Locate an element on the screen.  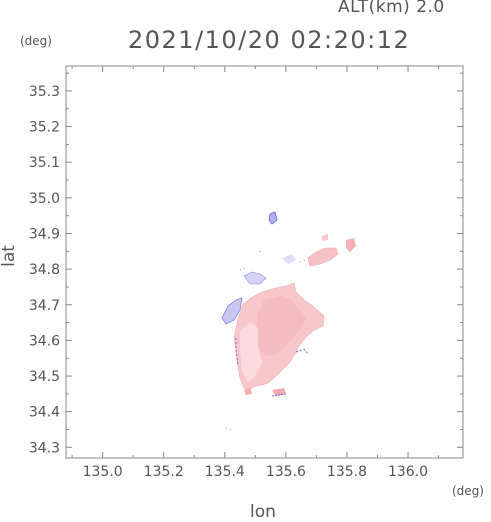
y-tick-label: 34.4 is located at coordinates (44, 413).